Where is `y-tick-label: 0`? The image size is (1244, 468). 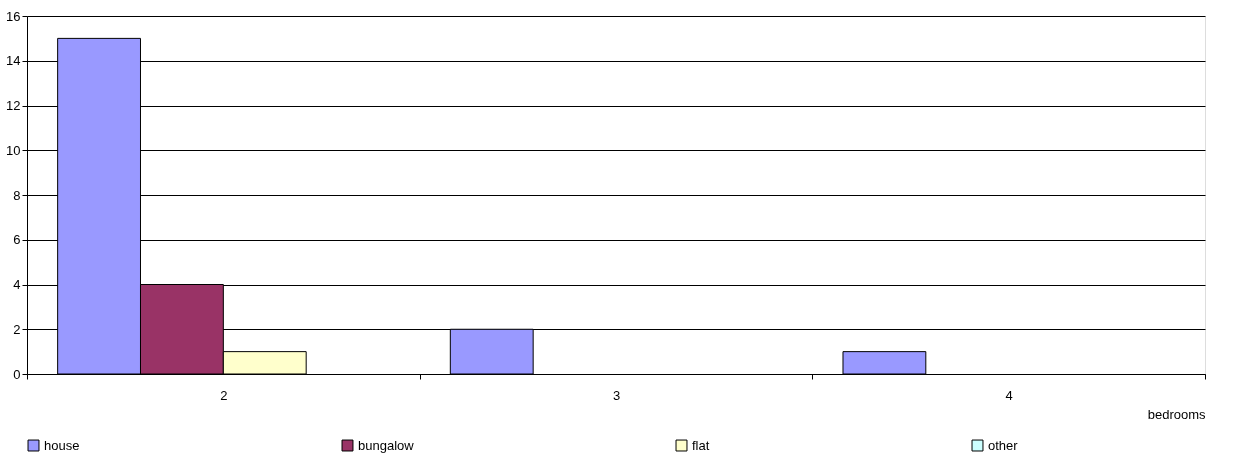 y-tick-label: 0 is located at coordinates (17, 374).